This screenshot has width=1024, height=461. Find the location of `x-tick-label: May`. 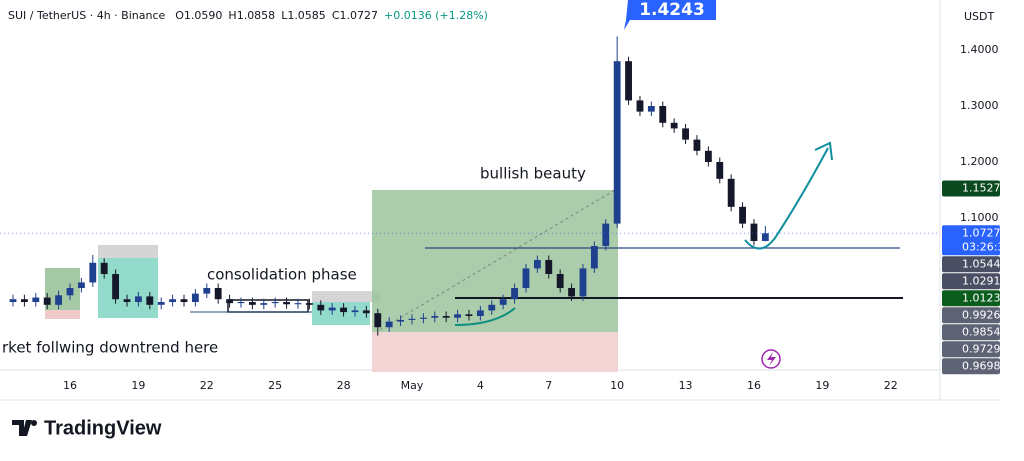

x-tick-label: May is located at coordinates (412, 385).